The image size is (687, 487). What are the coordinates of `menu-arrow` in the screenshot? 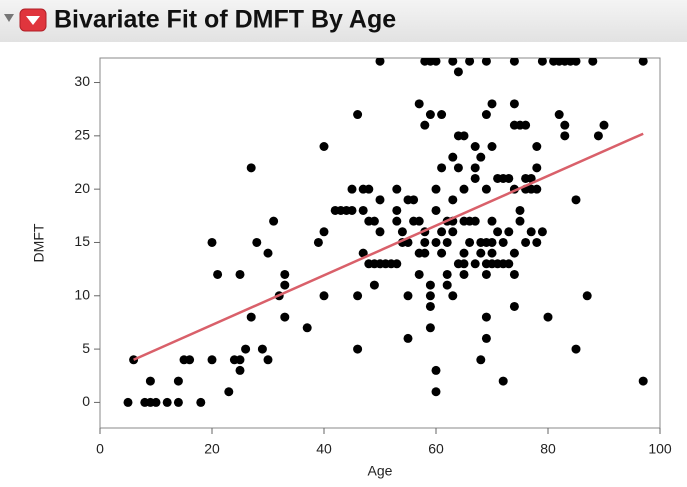 It's located at (33, 20).